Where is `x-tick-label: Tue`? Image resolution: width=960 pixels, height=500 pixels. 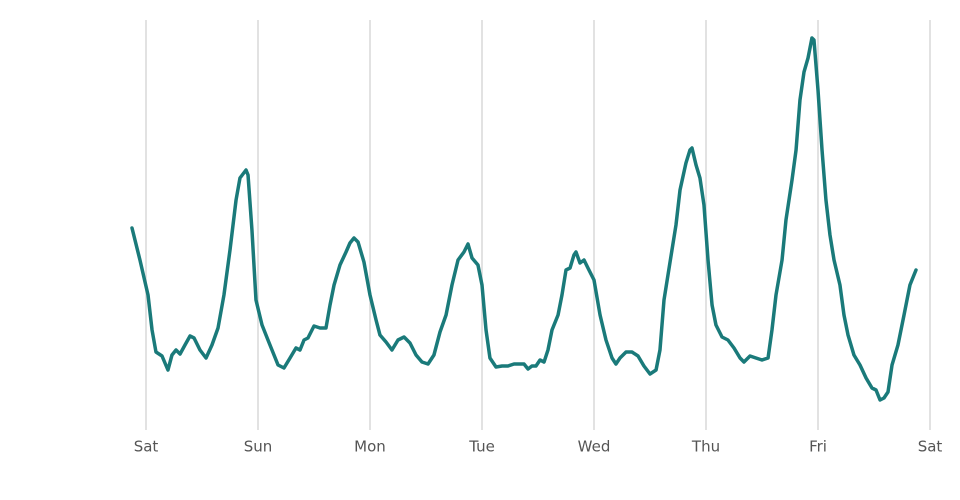 x-tick-label: Tue is located at coordinates (481, 447).